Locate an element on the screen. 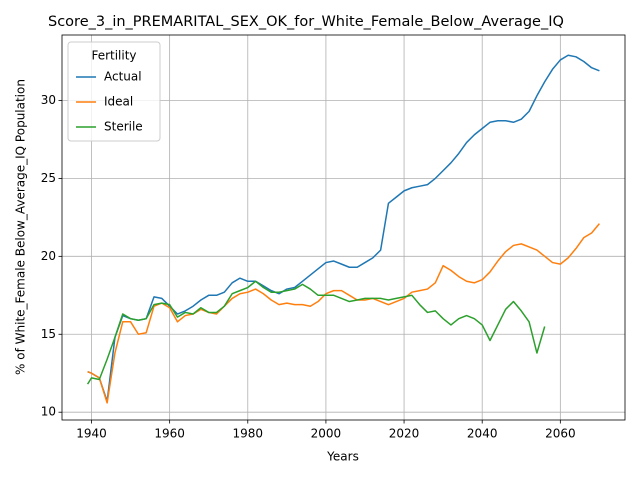 The height and width of the screenshot is (480, 640). legend-box is located at coordinates (114, 91).